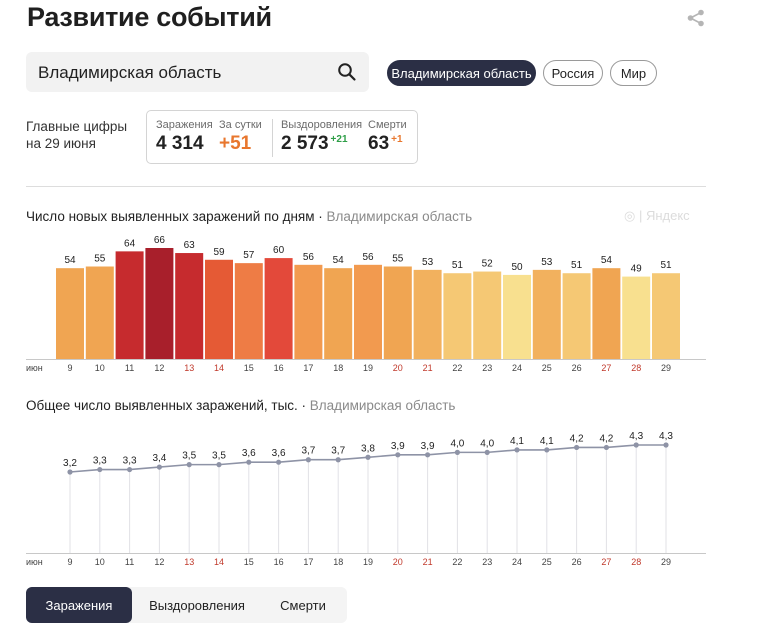 The height and width of the screenshot is (640, 771). What do you see at coordinates (219, 562) in the screenshot?
I see `x-tick-14: 14` at bounding box center [219, 562].